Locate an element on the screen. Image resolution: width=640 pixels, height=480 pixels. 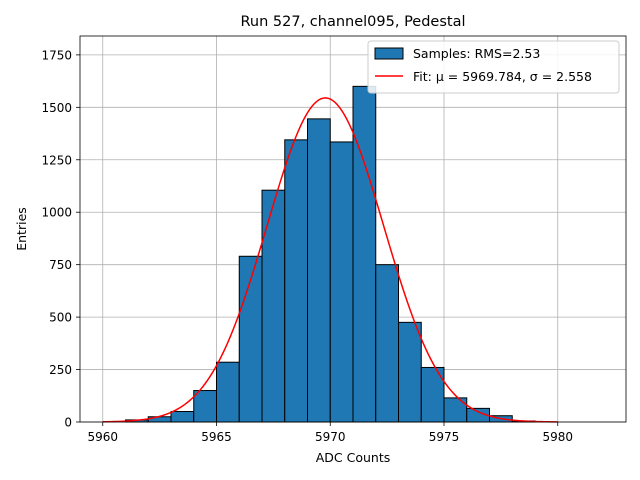
x-tick-label: 5965 is located at coordinates (216, 437).